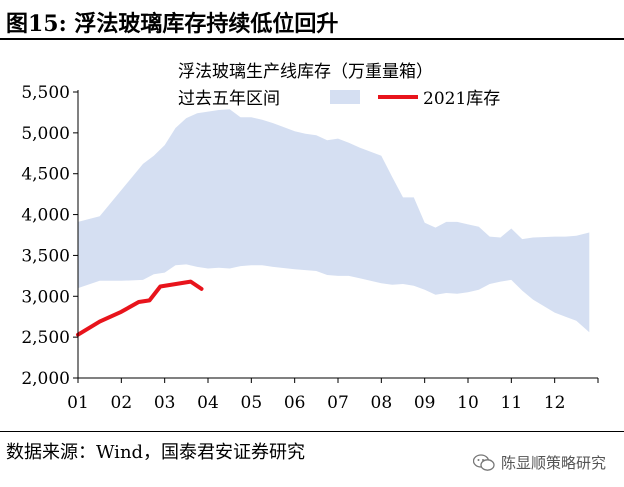 This screenshot has width=624, height=487. I want to click on figure-title-bar: 图15: 浮法玻璃库存持续低位回升, so click(312, 20).